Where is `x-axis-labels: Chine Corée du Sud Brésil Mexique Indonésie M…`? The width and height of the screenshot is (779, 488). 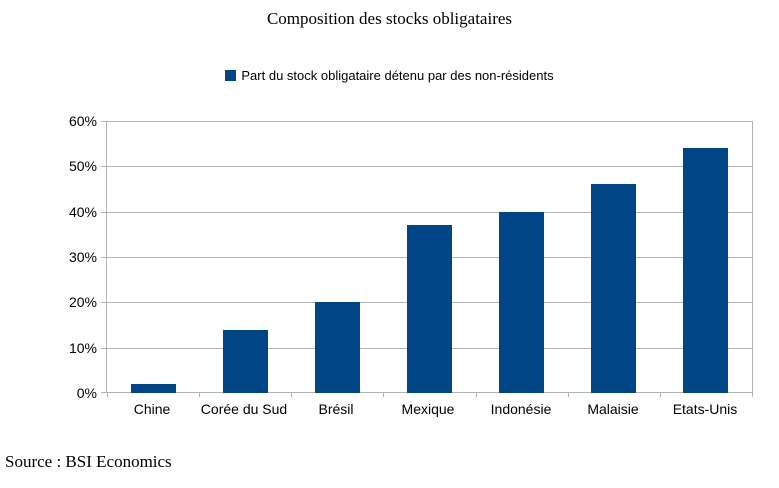
x-axis-labels: Chine Corée du Sud Brésil Mexique Indonésie M… is located at coordinates (428, 410).